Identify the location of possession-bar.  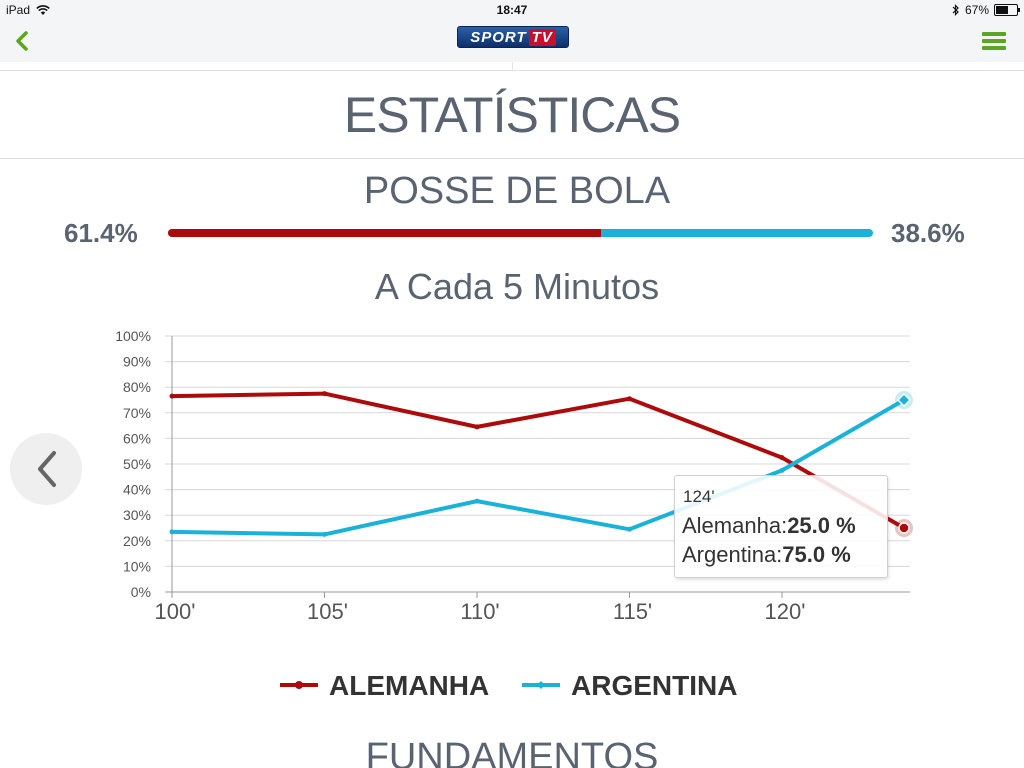
(520, 233).